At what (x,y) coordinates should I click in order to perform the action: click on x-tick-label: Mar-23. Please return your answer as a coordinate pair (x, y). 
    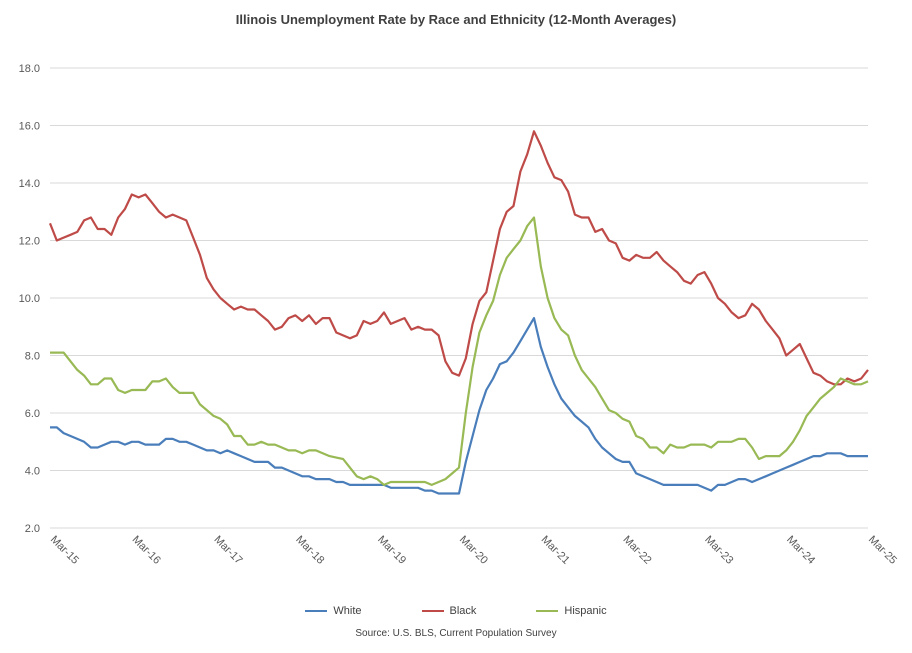
    Looking at the image, I should click on (718, 550).